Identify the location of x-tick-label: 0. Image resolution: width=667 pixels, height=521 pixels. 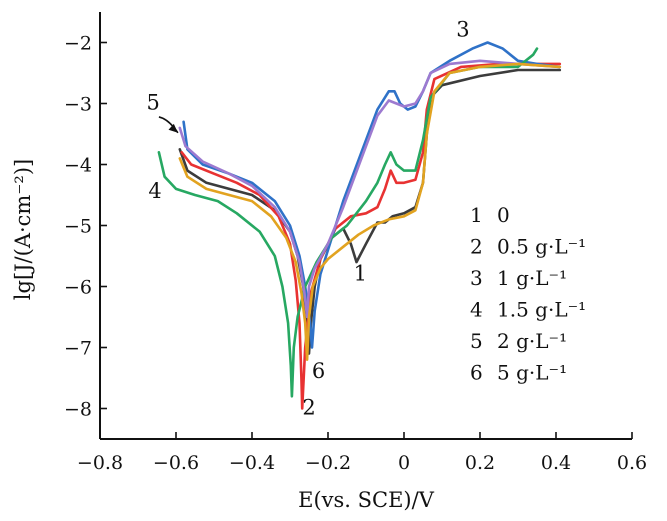
(404, 463).